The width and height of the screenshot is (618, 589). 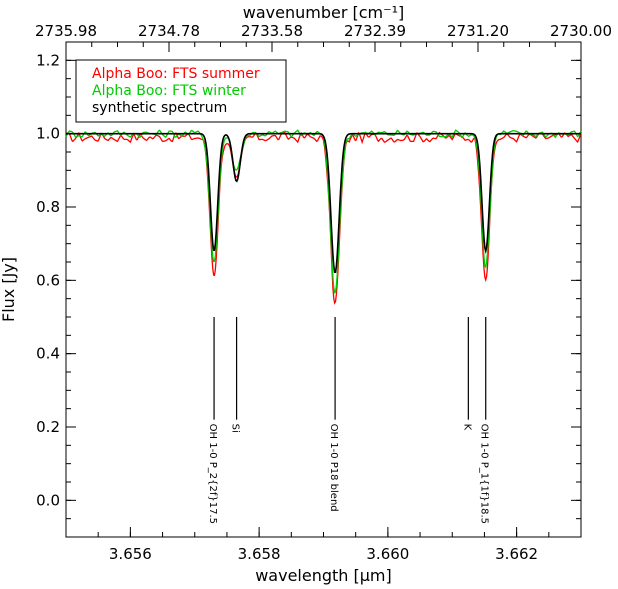 What do you see at coordinates (259, 554) in the screenshot?
I see `x-tick-label: 3.658` at bounding box center [259, 554].